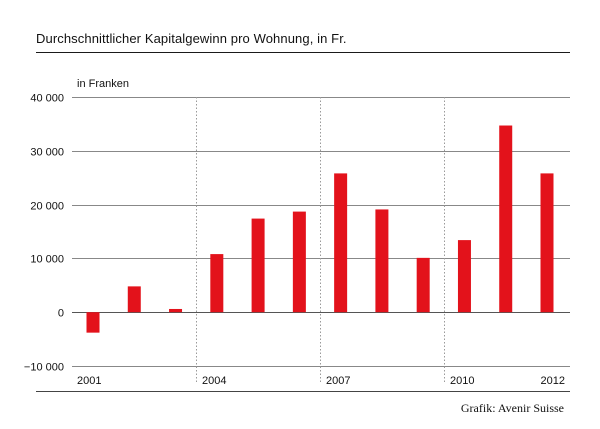  I want to click on bar-2005, so click(258, 265).